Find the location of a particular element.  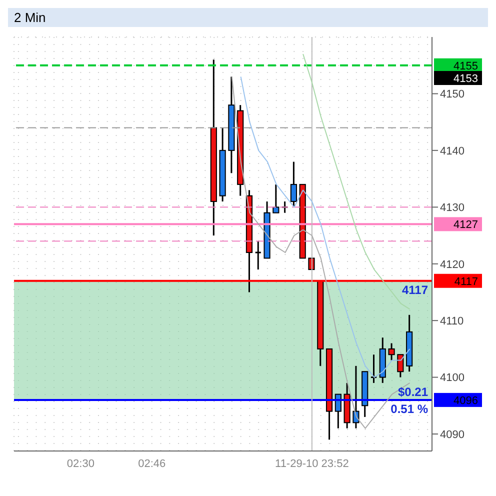

y-tick-label: 4100 is located at coordinates (452, 378).